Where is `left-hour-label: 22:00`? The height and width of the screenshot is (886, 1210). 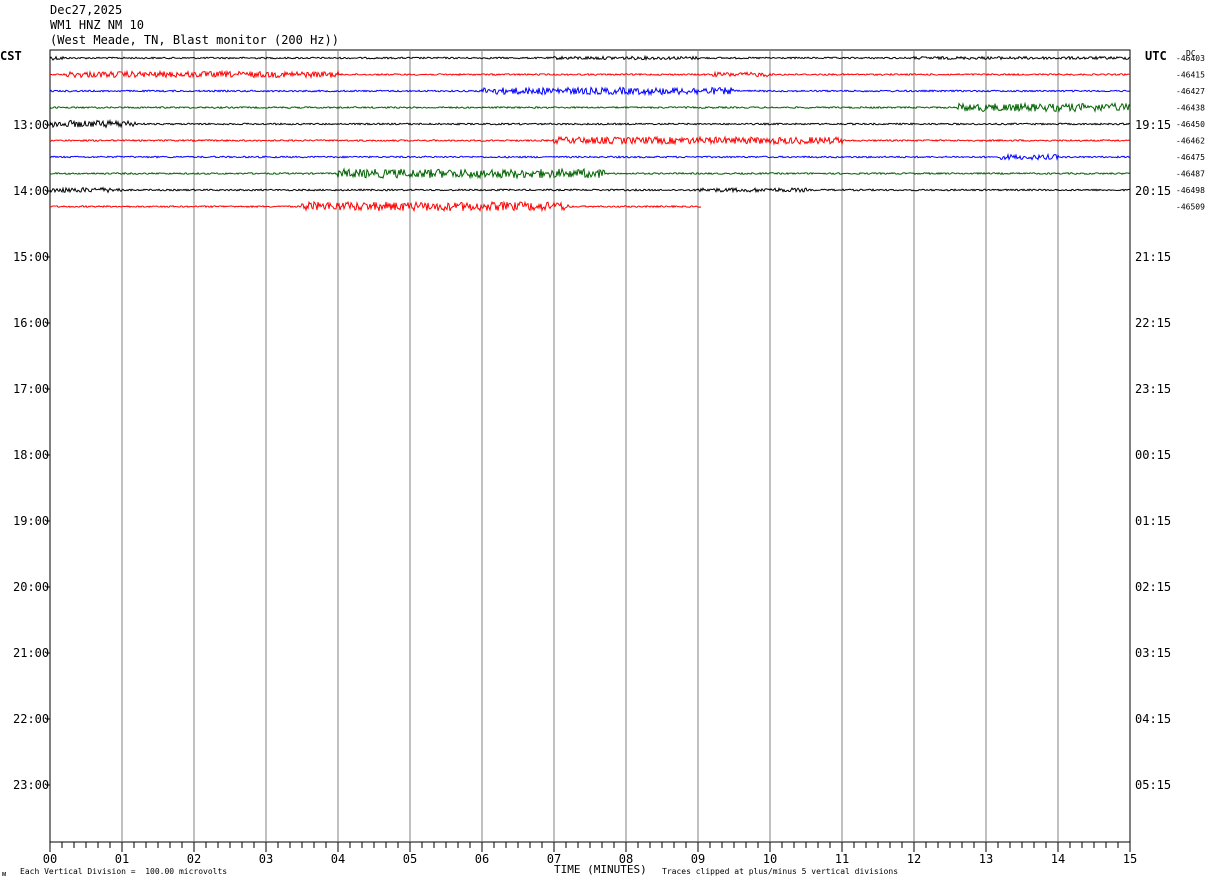
left-hour-label: 22:00 is located at coordinates (31, 719).